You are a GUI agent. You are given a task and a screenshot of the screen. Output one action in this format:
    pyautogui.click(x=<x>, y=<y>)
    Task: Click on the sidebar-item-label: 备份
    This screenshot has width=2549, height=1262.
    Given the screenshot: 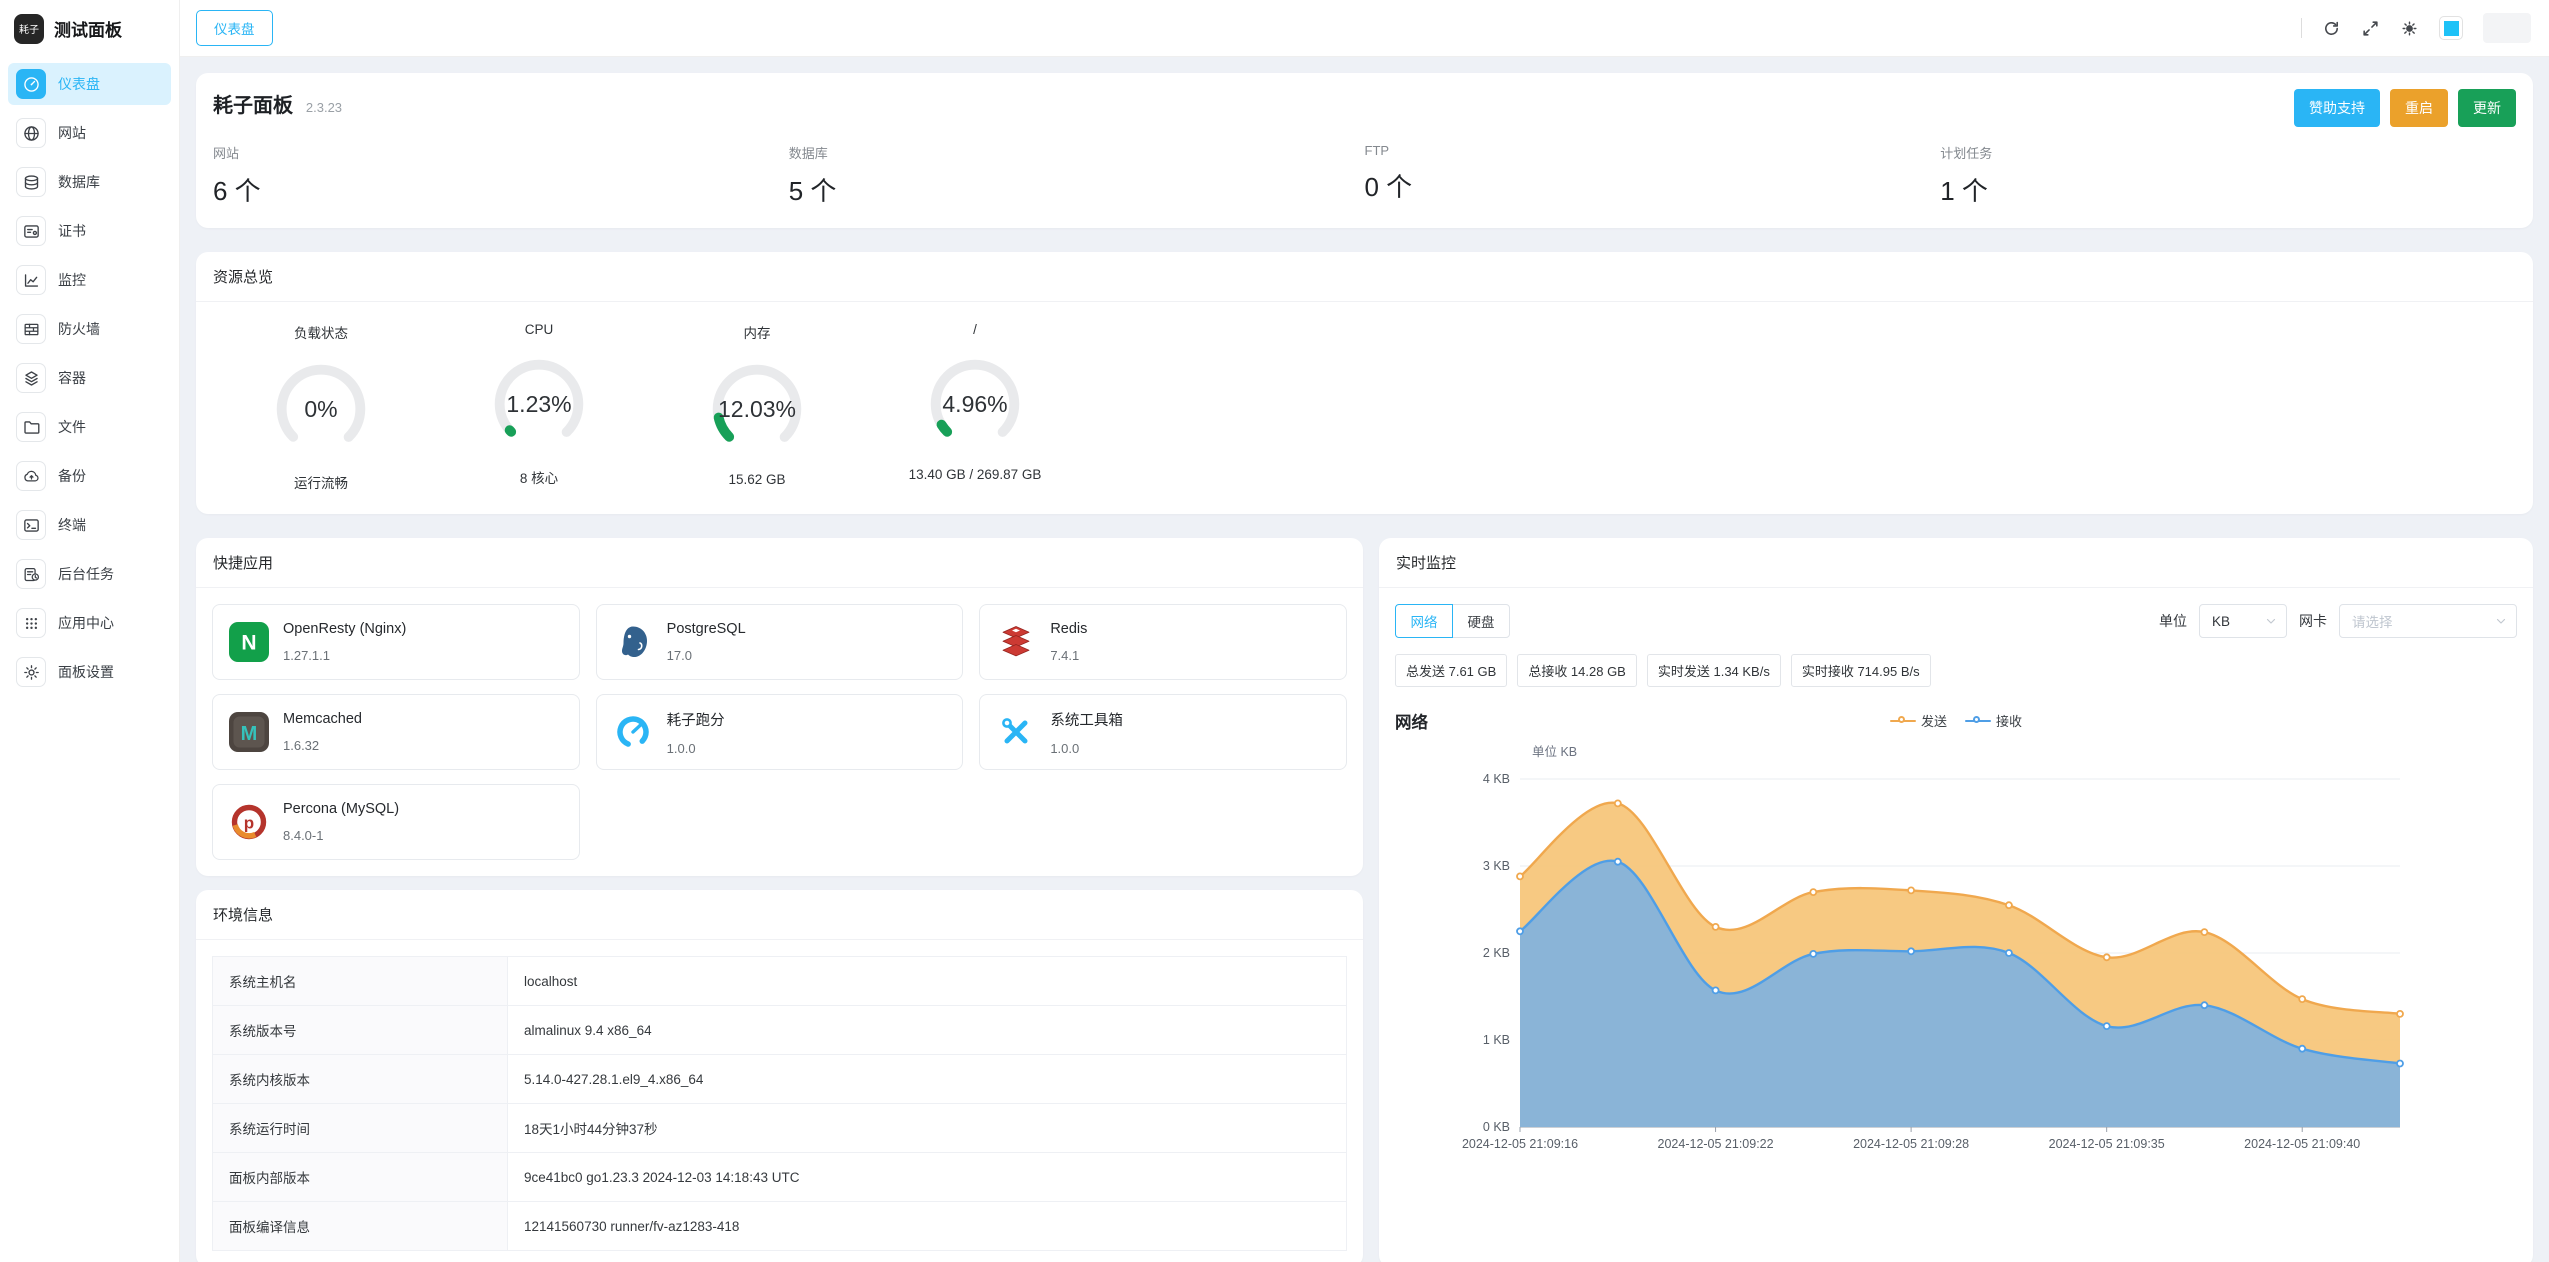 What is the action you would take?
    pyautogui.click(x=72, y=476)
    